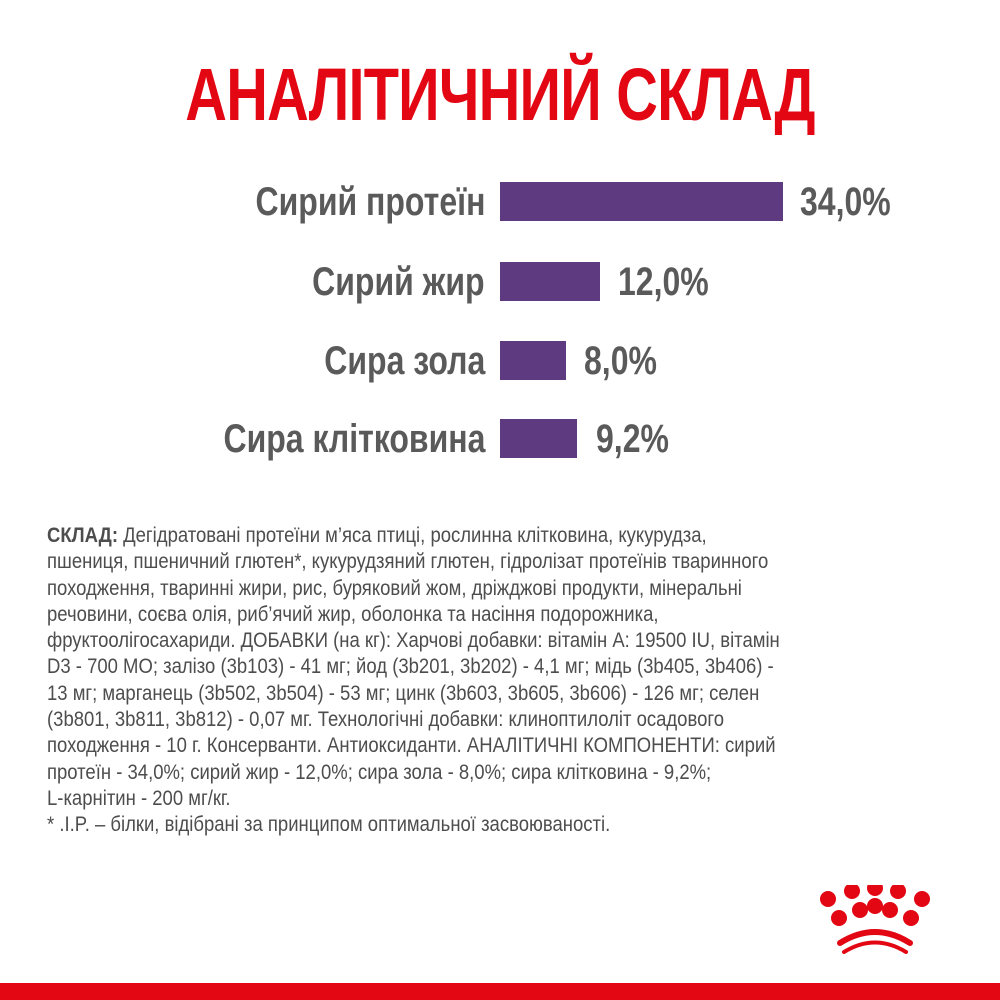  Describe the element at coordinates (82, 535) in the screenshot. I see `composition-heading: СКЛАД:` at that location.